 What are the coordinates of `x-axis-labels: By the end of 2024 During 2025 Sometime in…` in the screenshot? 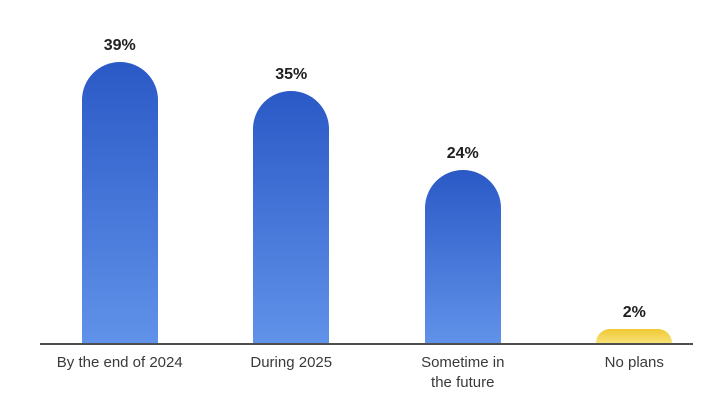 It's located at (377, 373).